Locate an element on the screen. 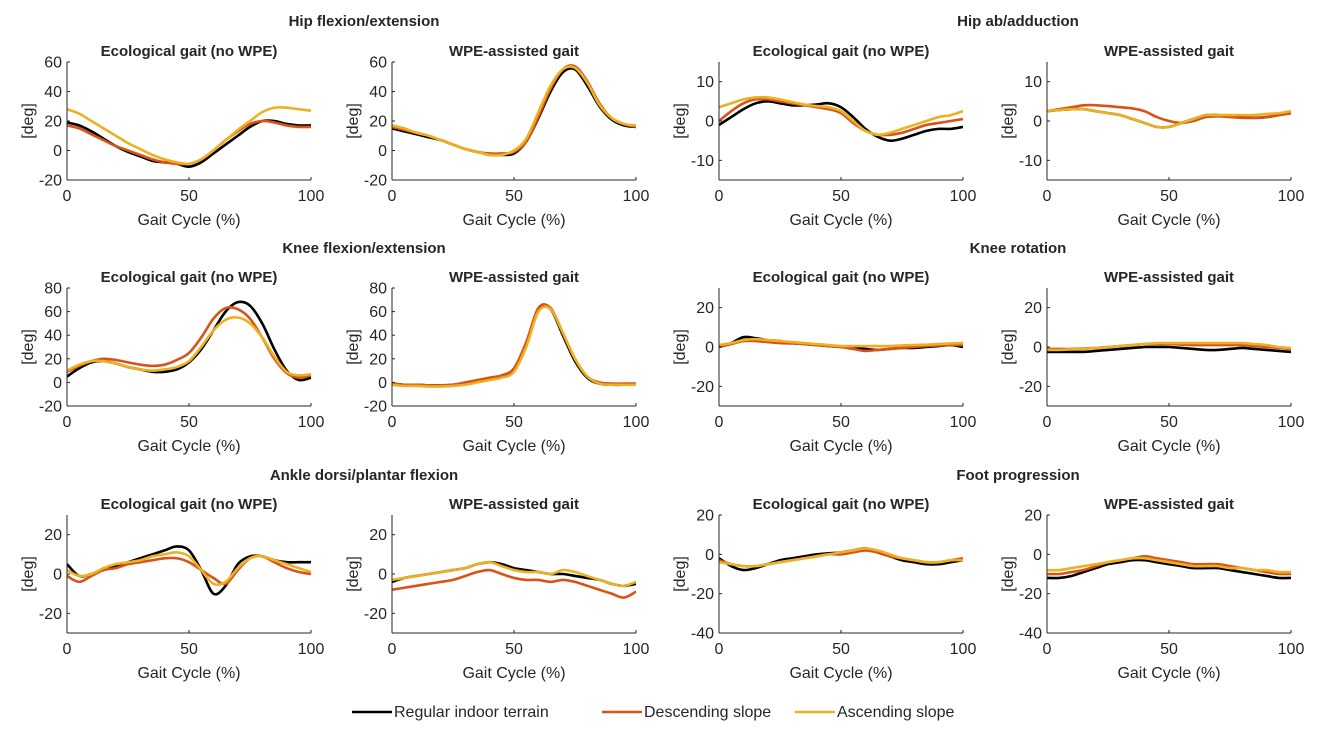 This screenshot has height=736, width=1319. group-title: Knee flexion/extension is located at coordinates (363, 248).